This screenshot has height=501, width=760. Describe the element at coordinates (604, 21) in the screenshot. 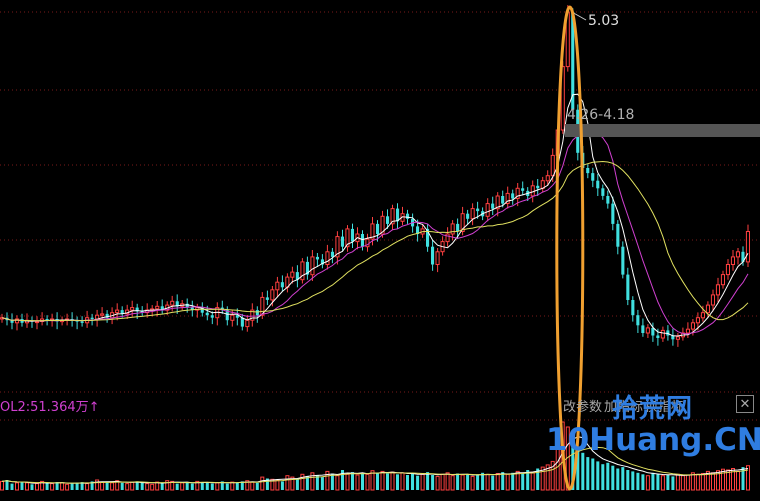

I see `peak-price-label: 5.03` at that location.